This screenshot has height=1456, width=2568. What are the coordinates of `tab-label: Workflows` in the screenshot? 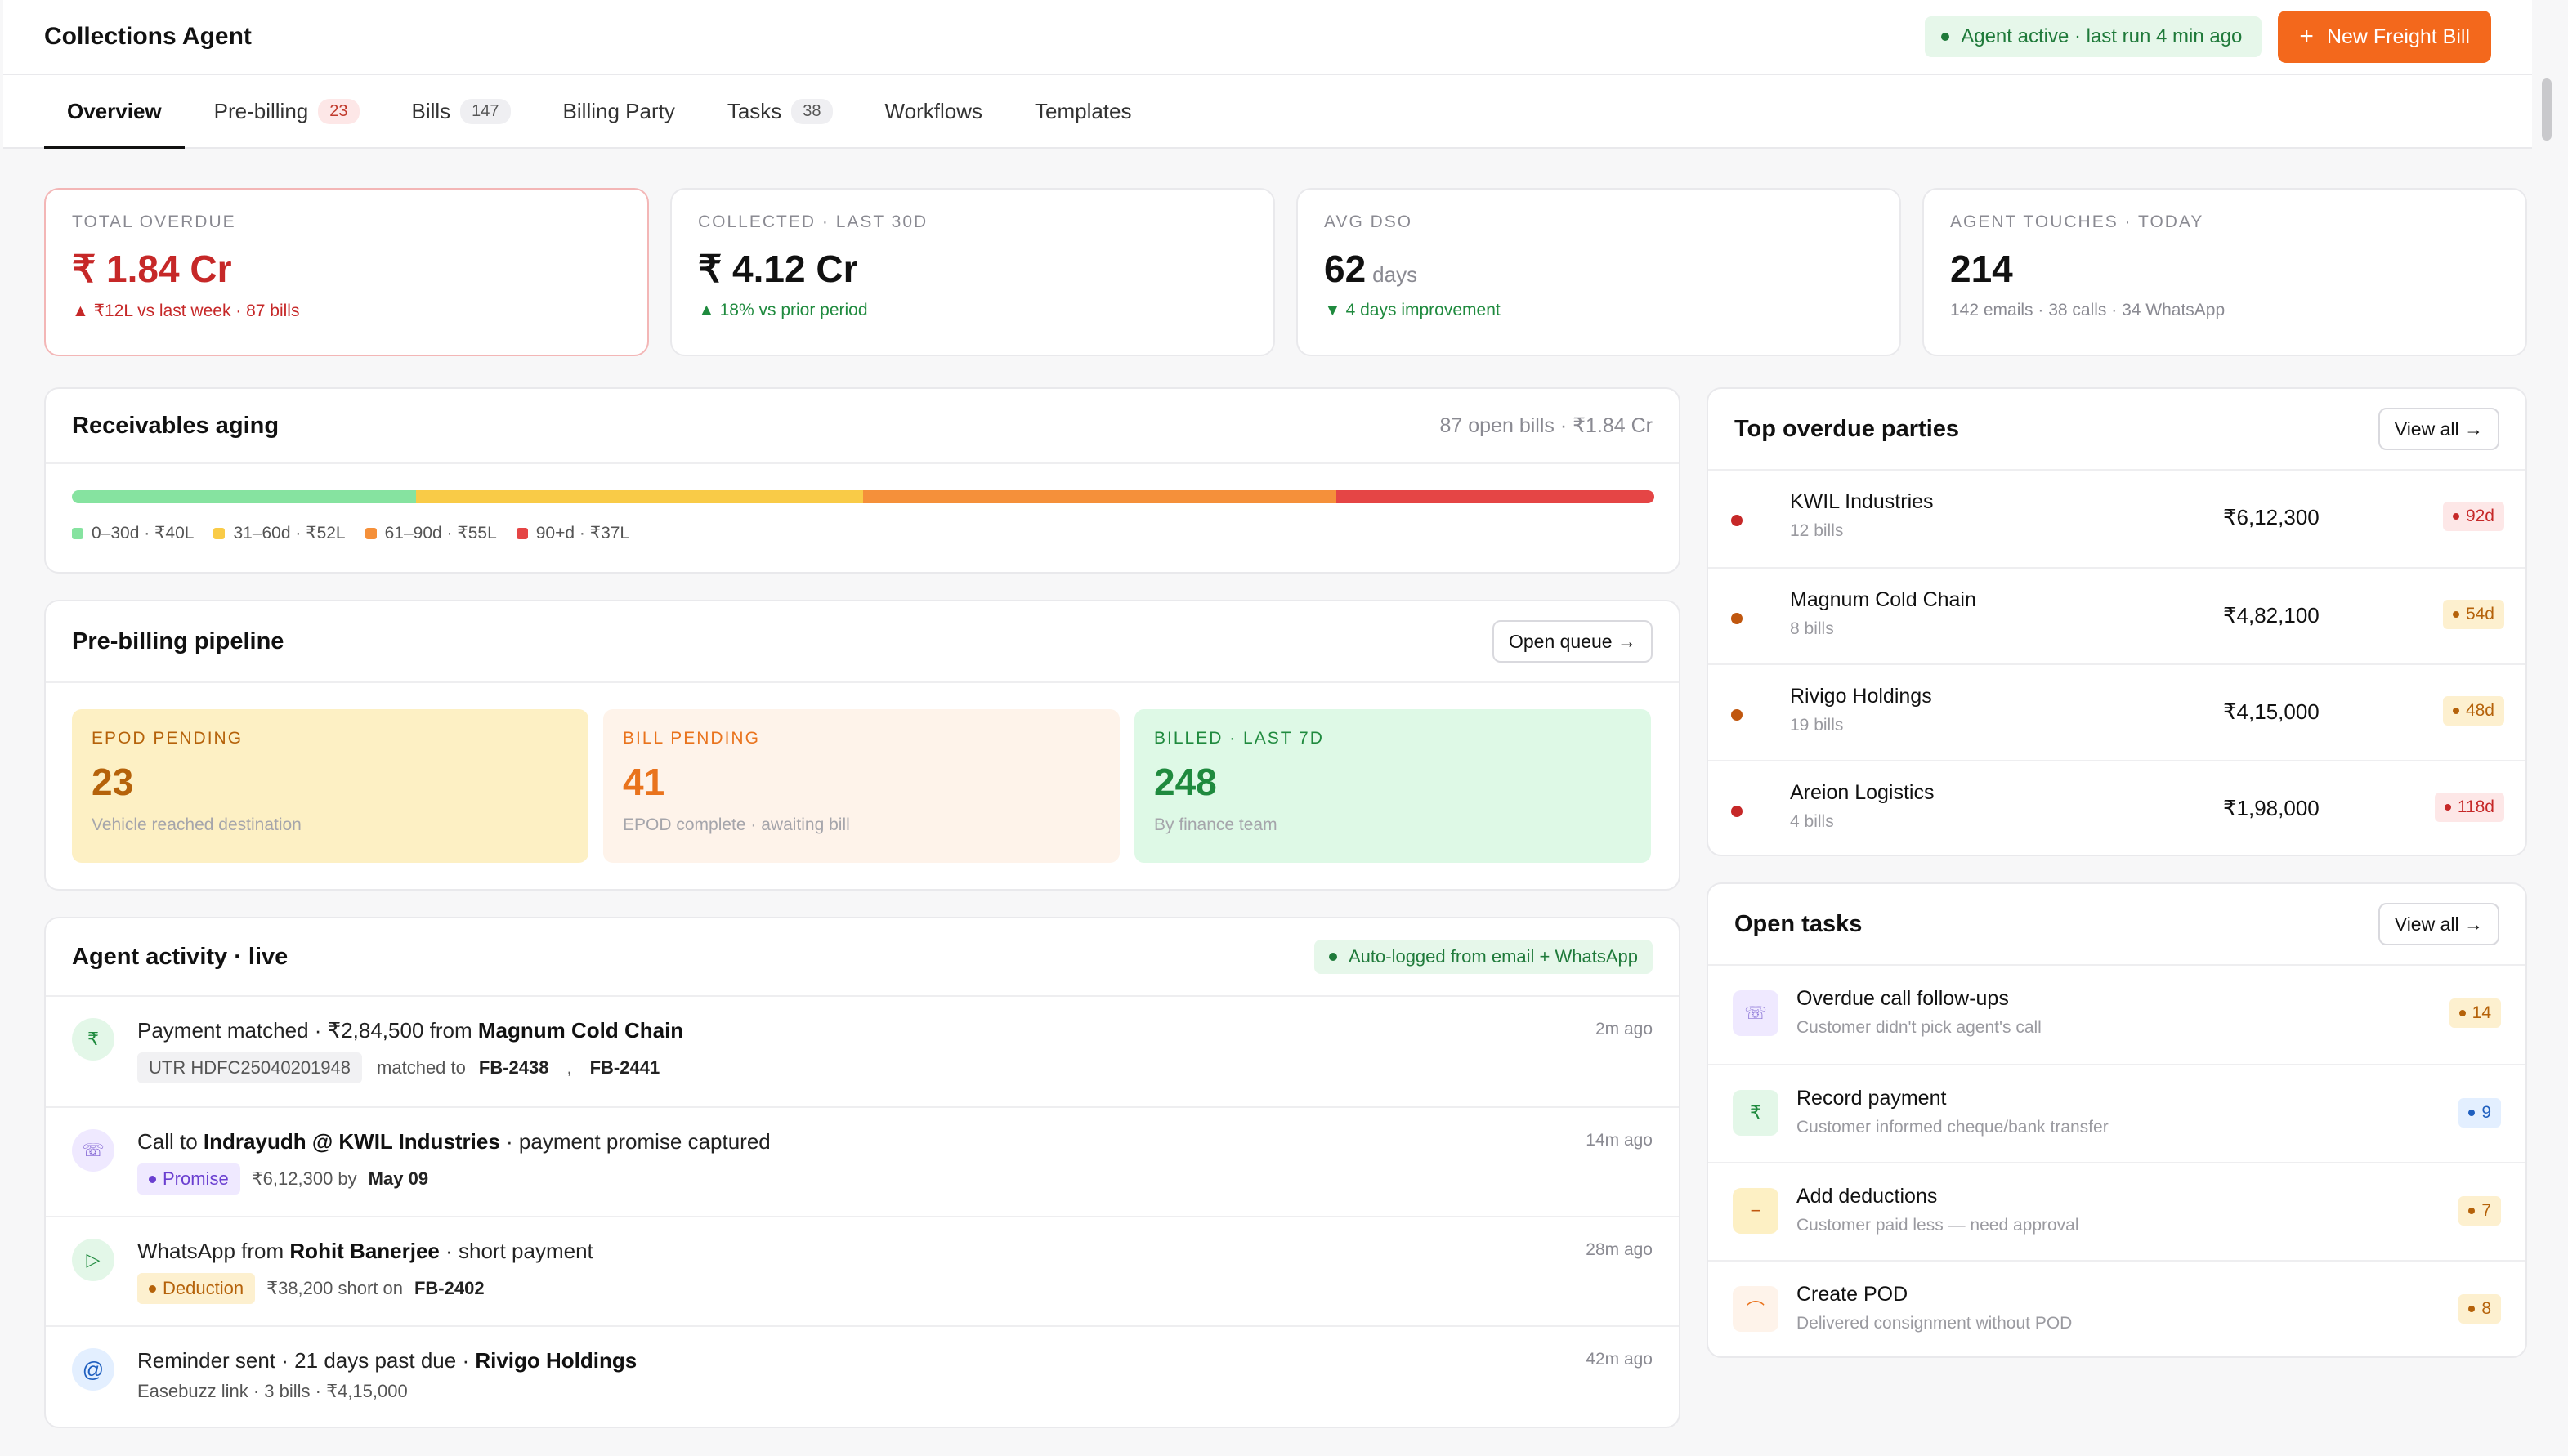 It's located at (933, 110).